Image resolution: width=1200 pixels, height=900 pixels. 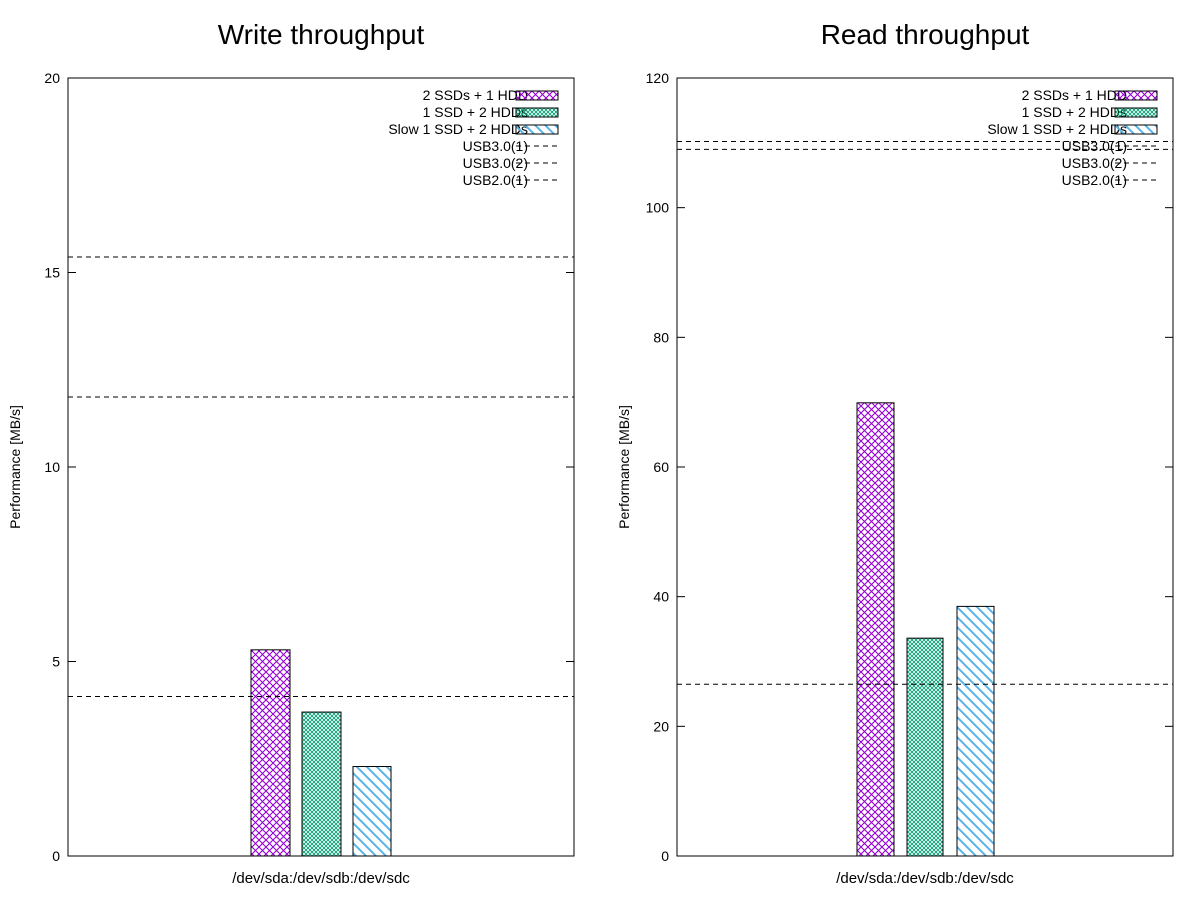 I want to click on y-tick-label: 100, so click(x=658, y=208).